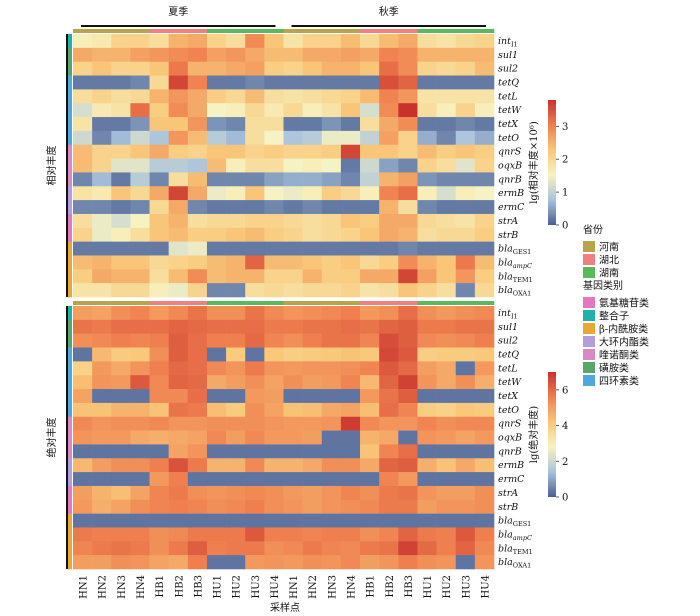  I want to click on sample-label: HU3, so click(466, 587).